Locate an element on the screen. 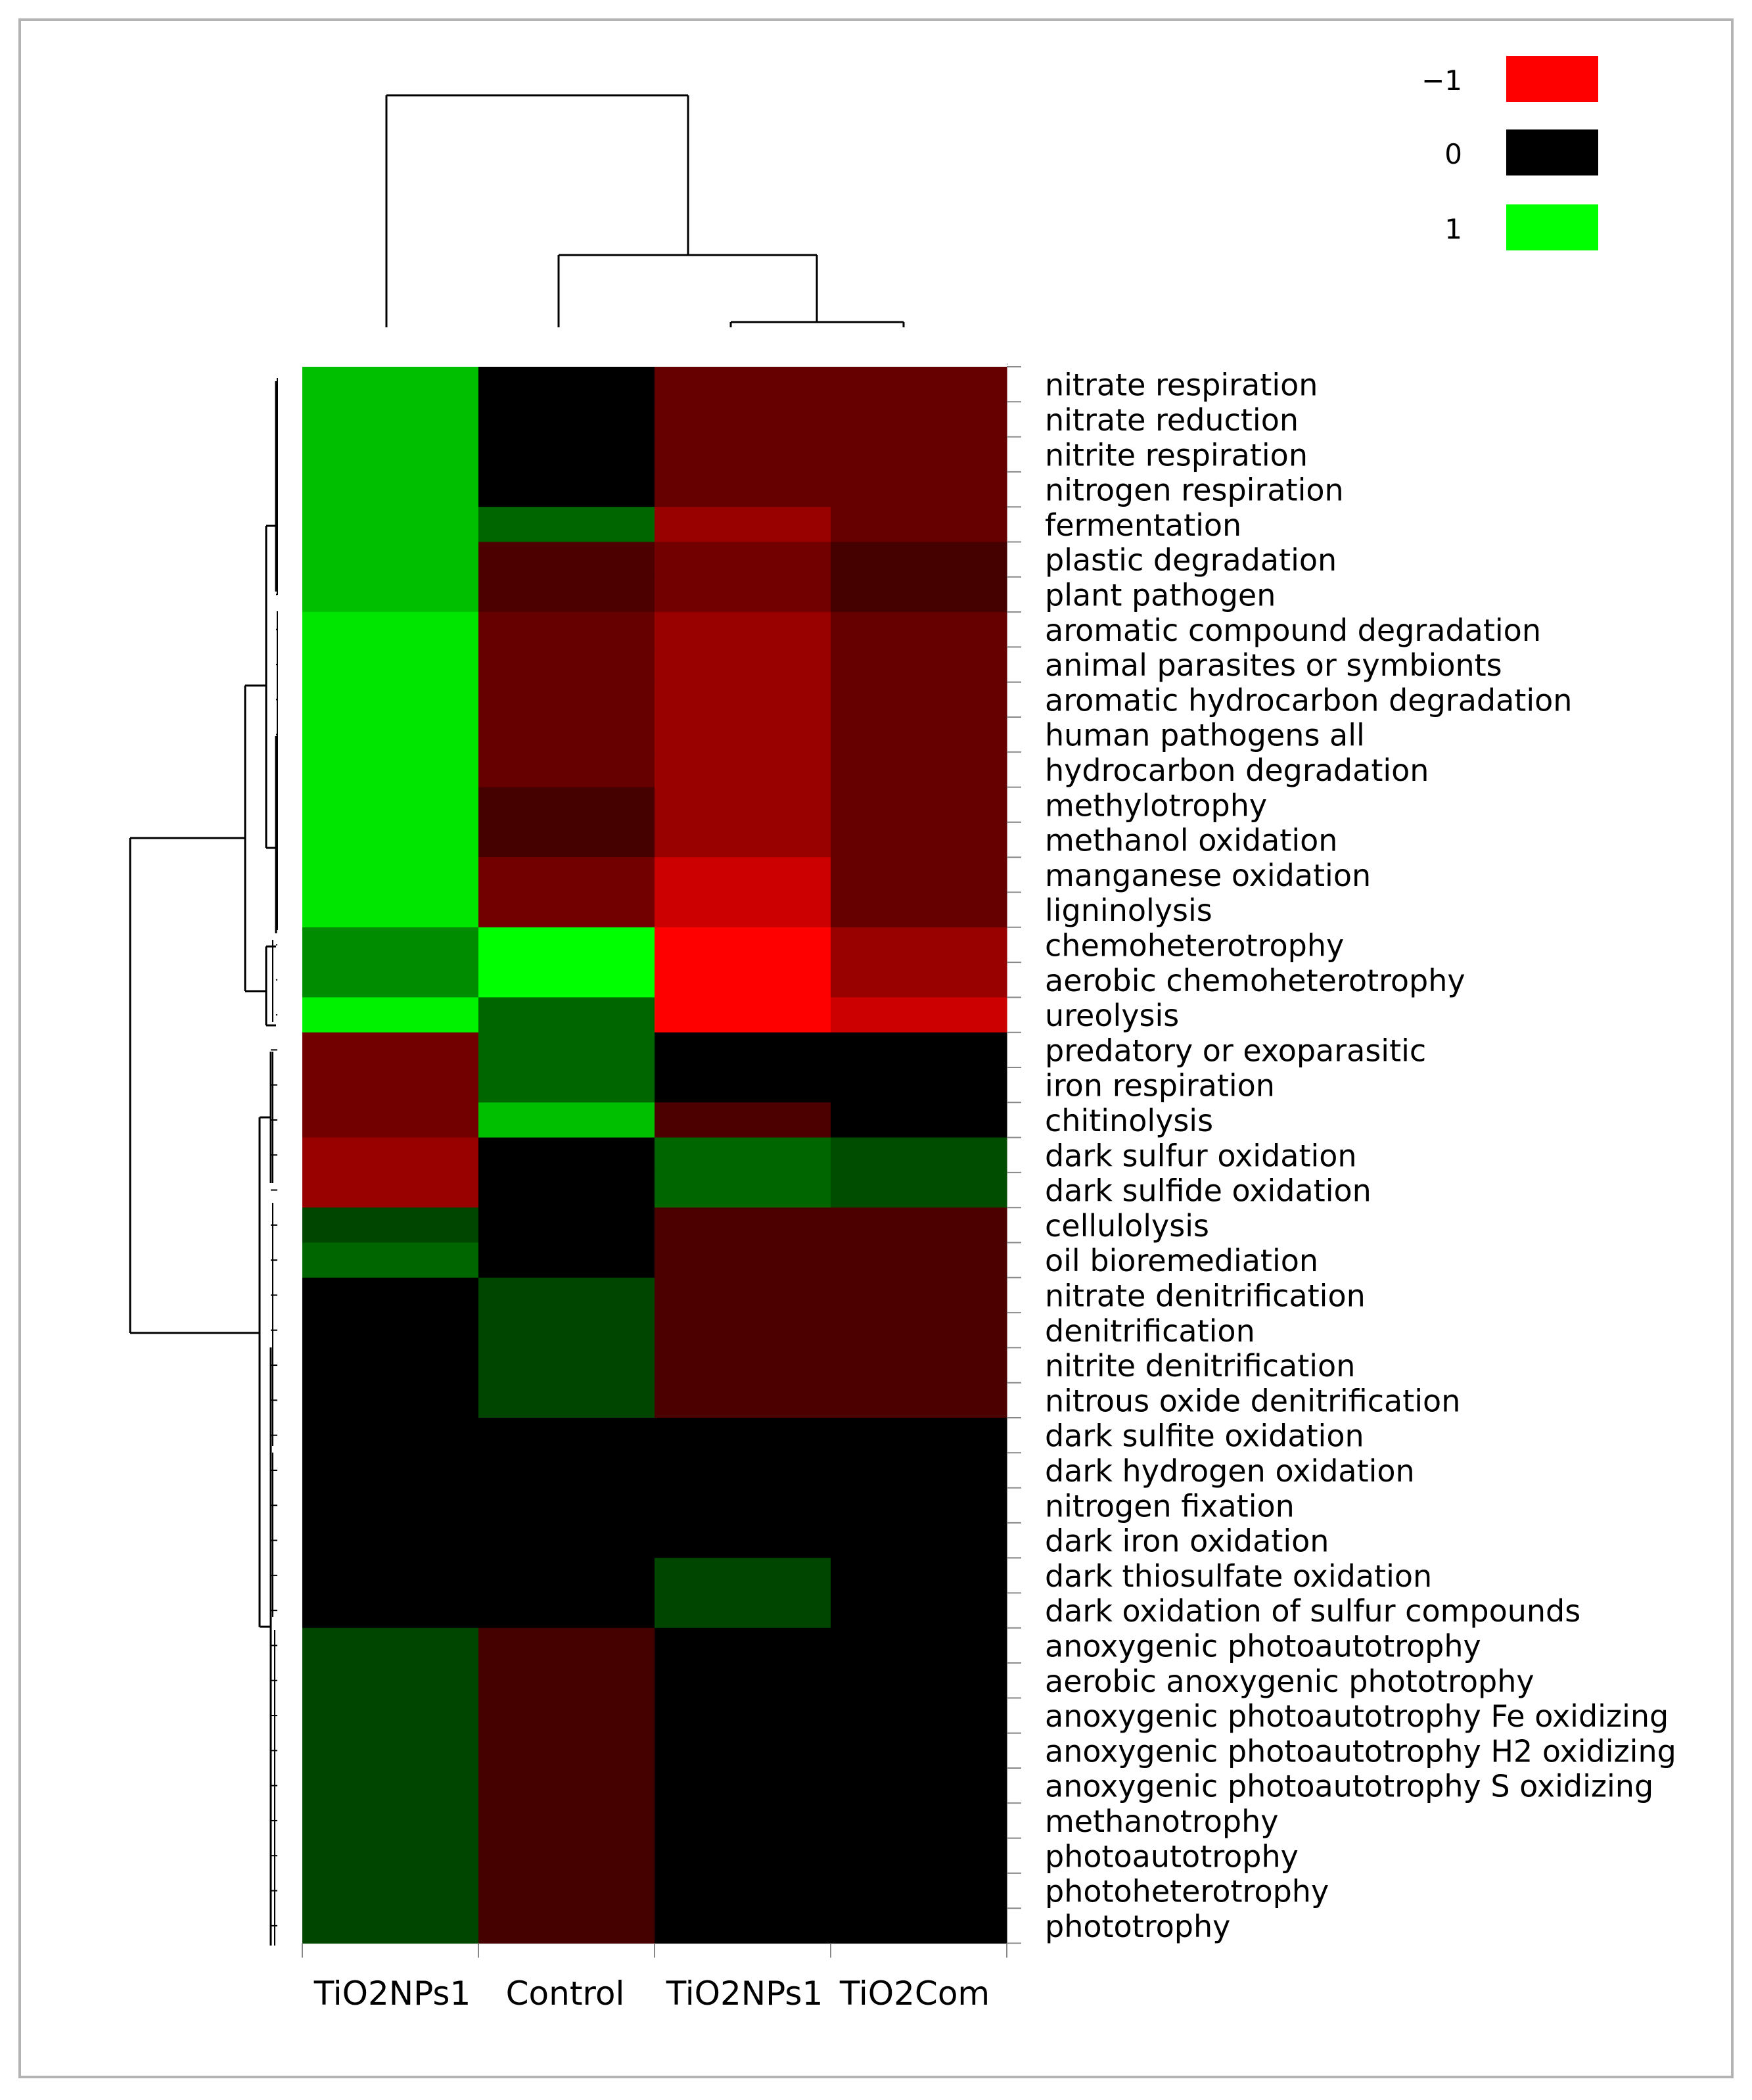 The image size is (1752, 2100). column-labels: TiO2NPs1 Control TiO2NPs1 TiO2Com is located at coordinates (654, 1978).